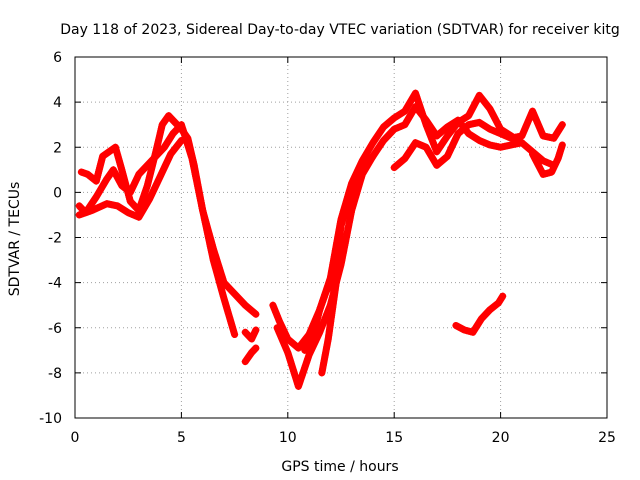 This screenshot has width=640, height=480. Describe the element at coordinates (55, 239) in the screenshot. I see `y-tick-label: -2` at that location.